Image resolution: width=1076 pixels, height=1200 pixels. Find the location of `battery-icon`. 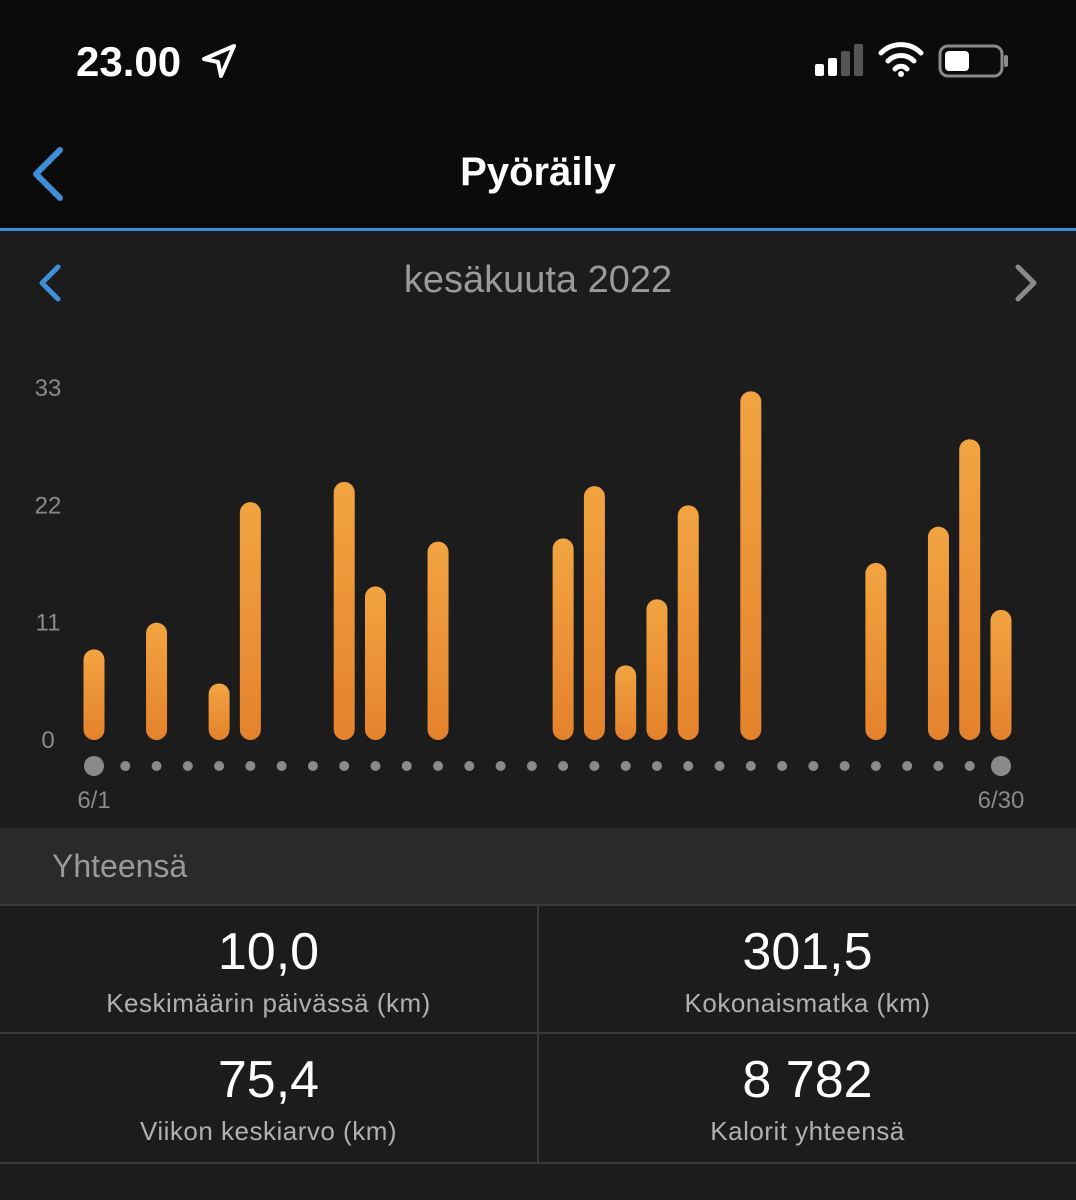

battery-icon is located at coordinates (973, 61).